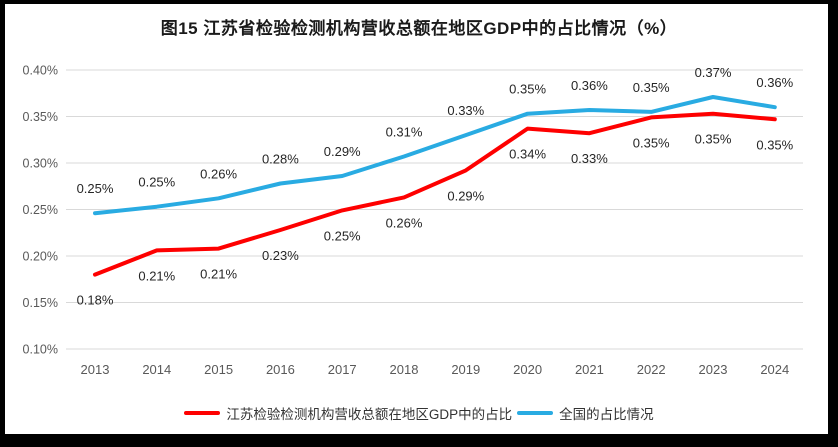  What do you see at coordinates (156, 369) in the screenshot?
I see `x-tick-label: 2014` at bounding box center [156, 369].